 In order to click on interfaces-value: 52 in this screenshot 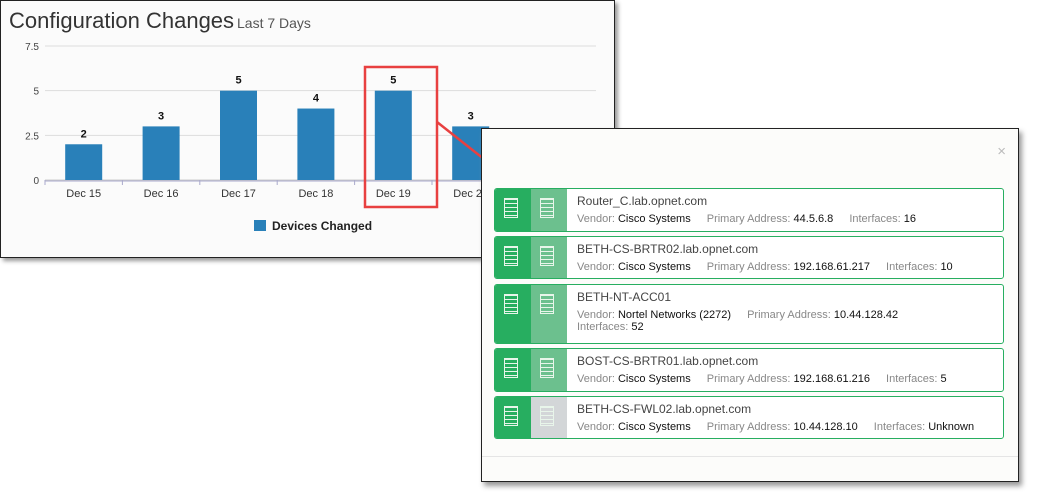, I will do `click(637, 327)`.